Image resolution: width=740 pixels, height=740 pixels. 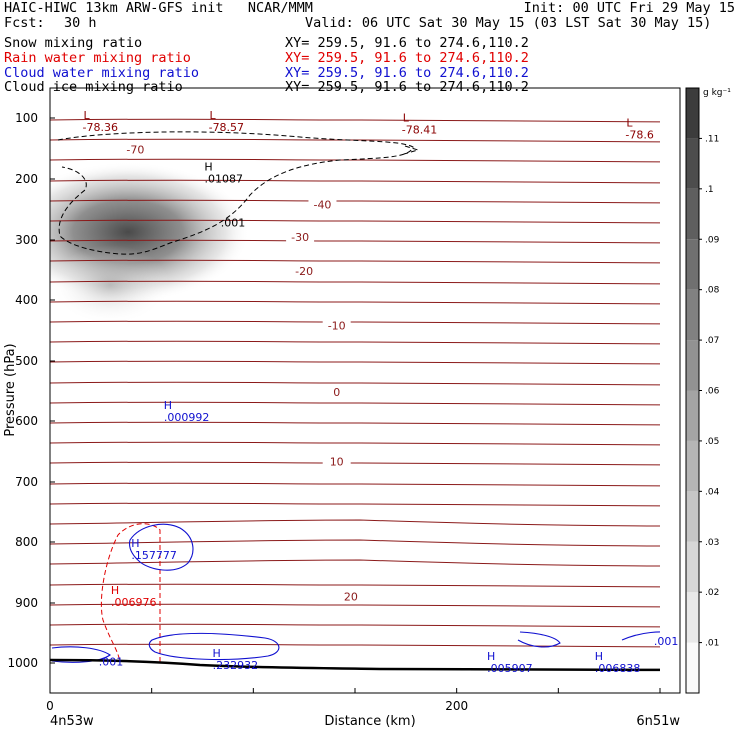 What do you see at coordinates (712, 139) in the screenshot?
I see `colorbar-label: .11` at bounding box center [712, 139].